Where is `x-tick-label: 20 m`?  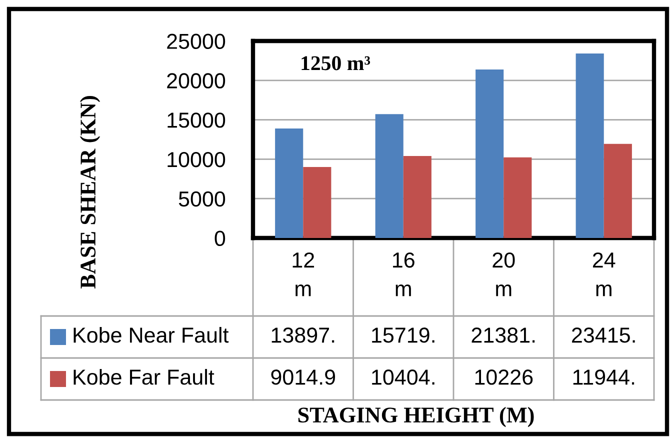 x-tick-label: 20 m is located at coordinates (503, 274).